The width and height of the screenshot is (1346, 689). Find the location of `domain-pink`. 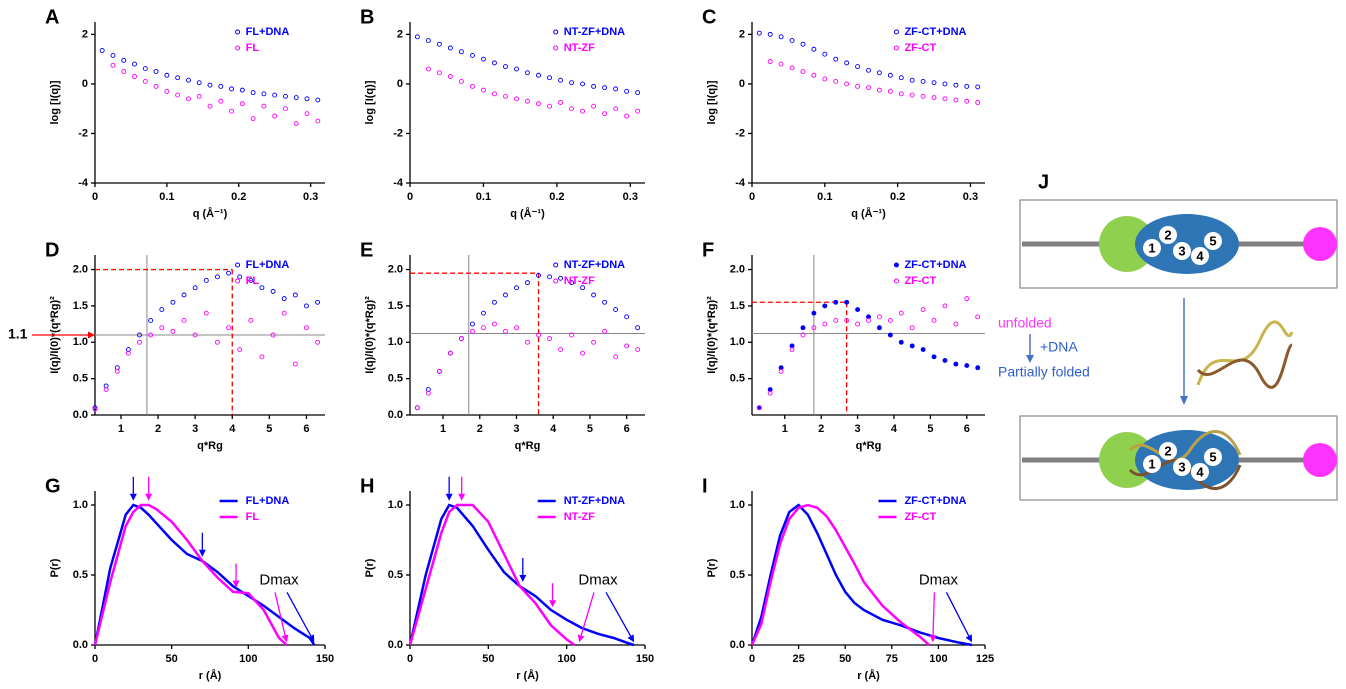

domain-pink is located at coordinates (1320, 460).